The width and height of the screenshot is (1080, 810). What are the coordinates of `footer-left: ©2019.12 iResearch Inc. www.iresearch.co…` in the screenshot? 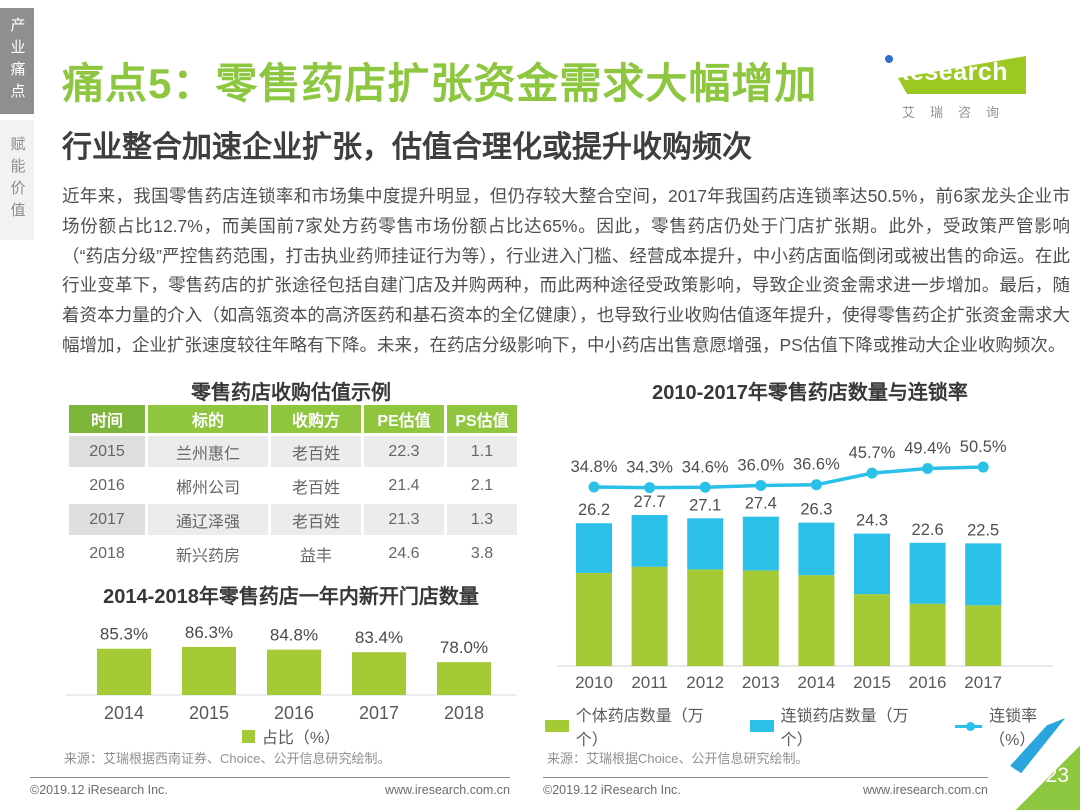 It's located at (270, 790).